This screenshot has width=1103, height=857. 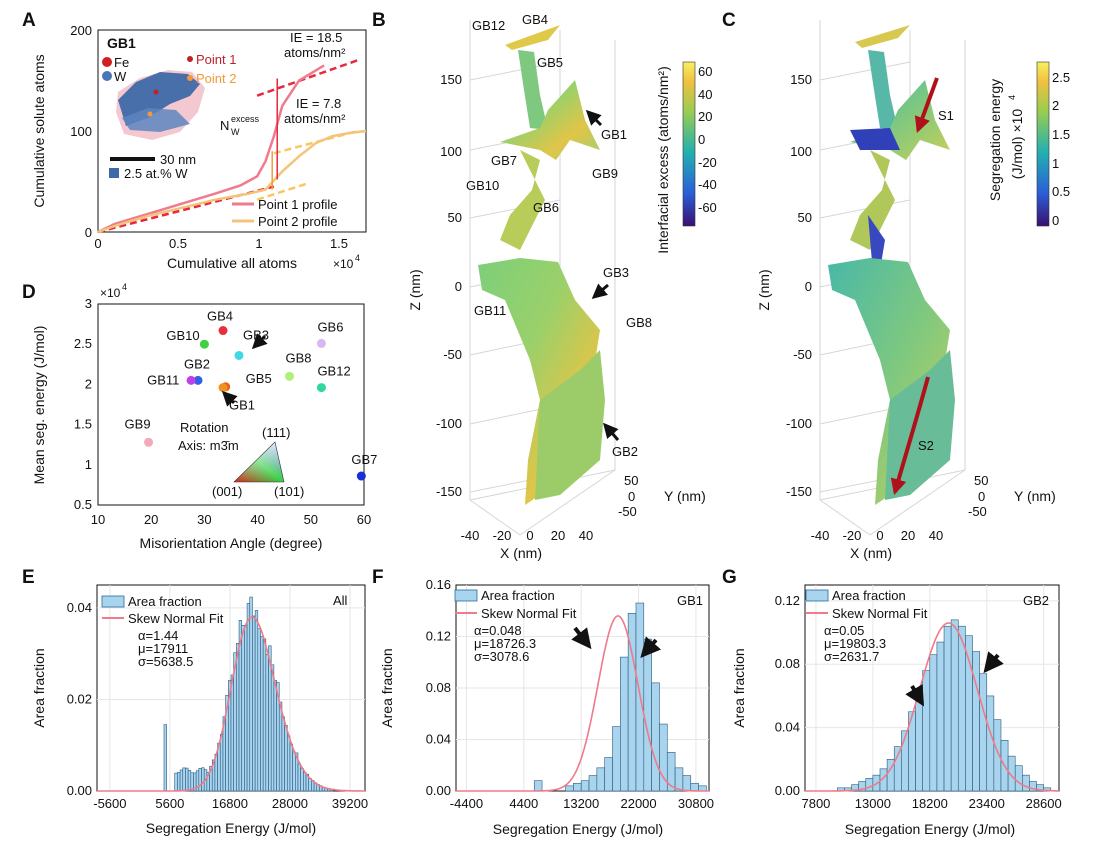 I want to click on g-xtick-0: 7800, so click(x=815, y=803).